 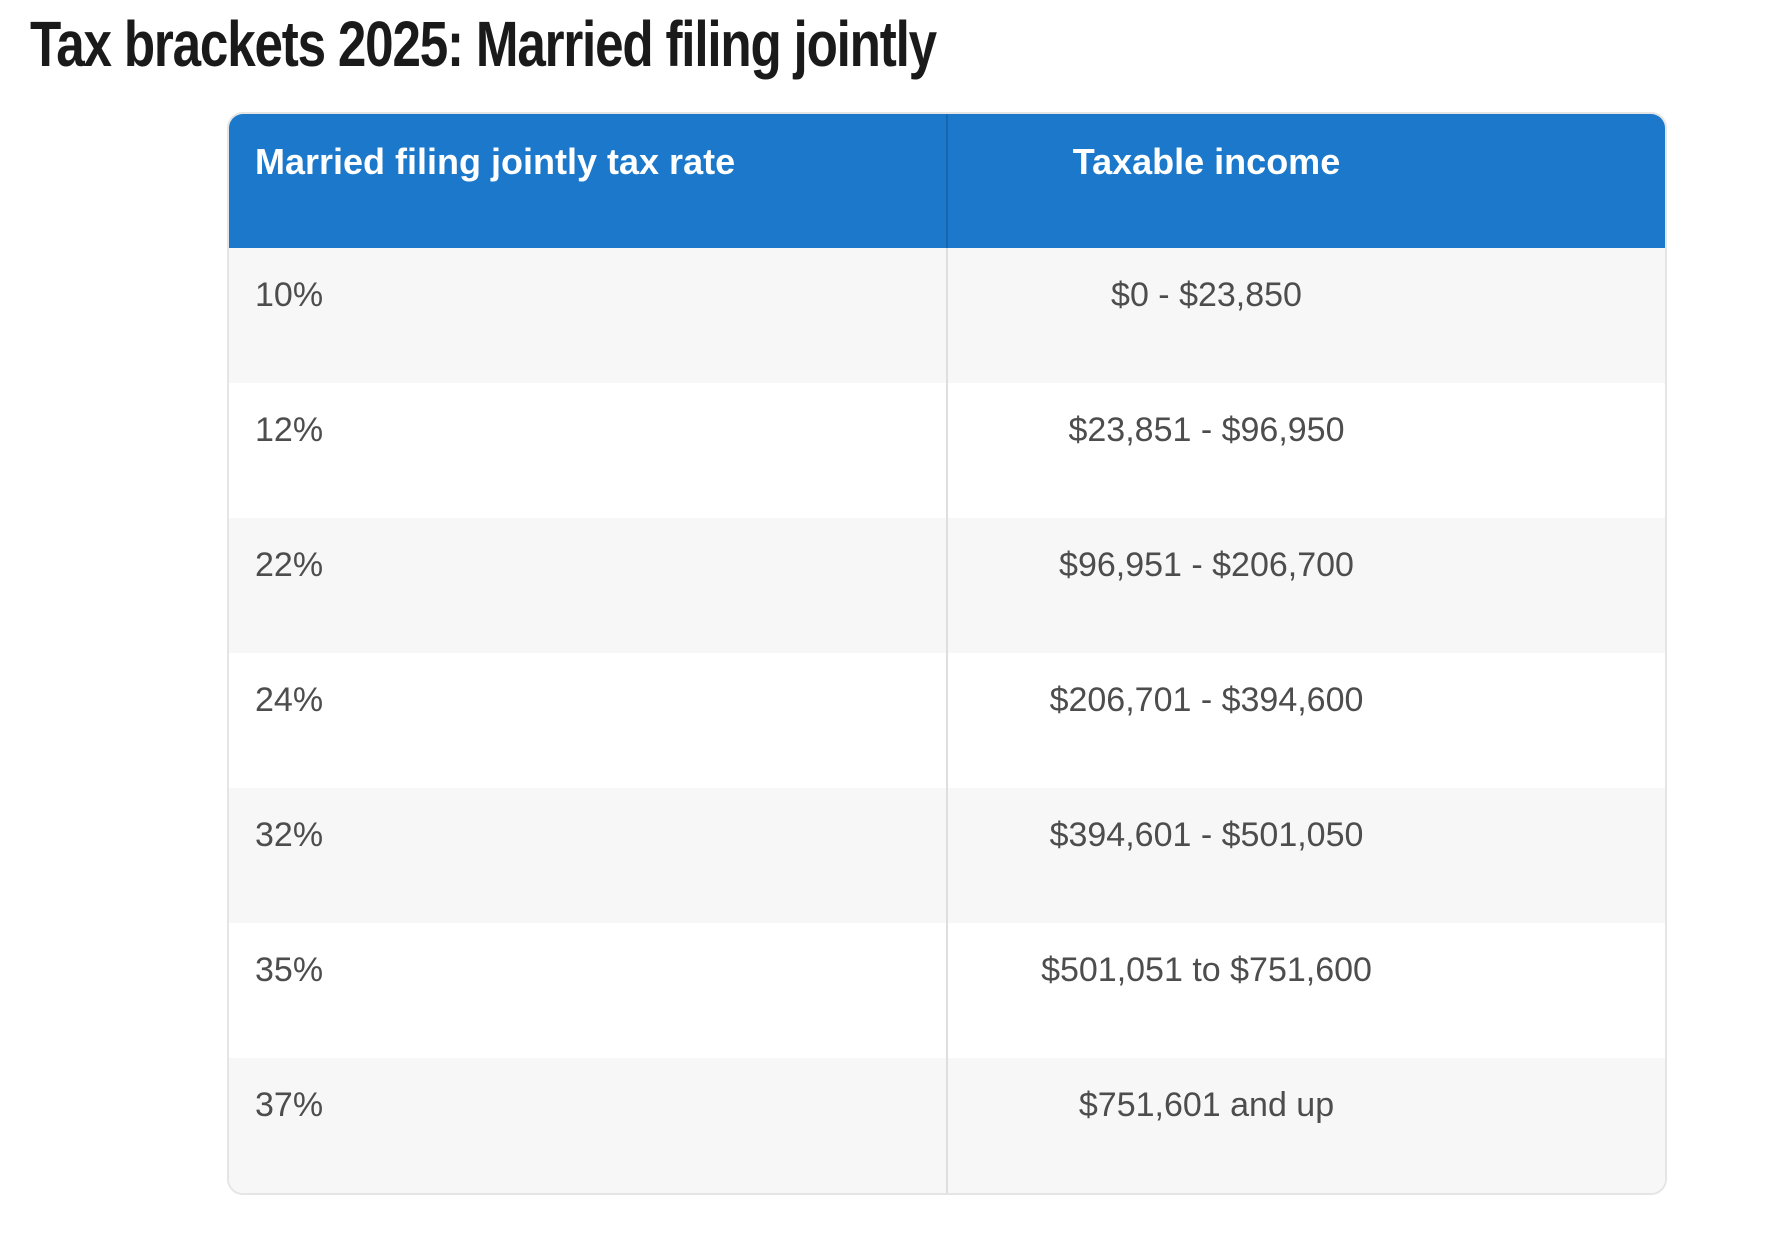 I want to click on table-row: 32% $394,601 - $501,050, so click(x=947, y=855).